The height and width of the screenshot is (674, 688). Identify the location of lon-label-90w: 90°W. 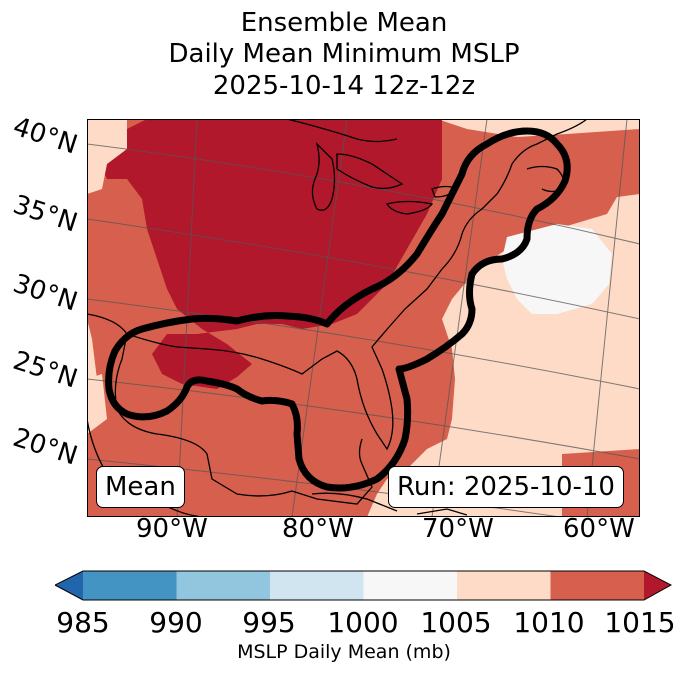
(172, 529).